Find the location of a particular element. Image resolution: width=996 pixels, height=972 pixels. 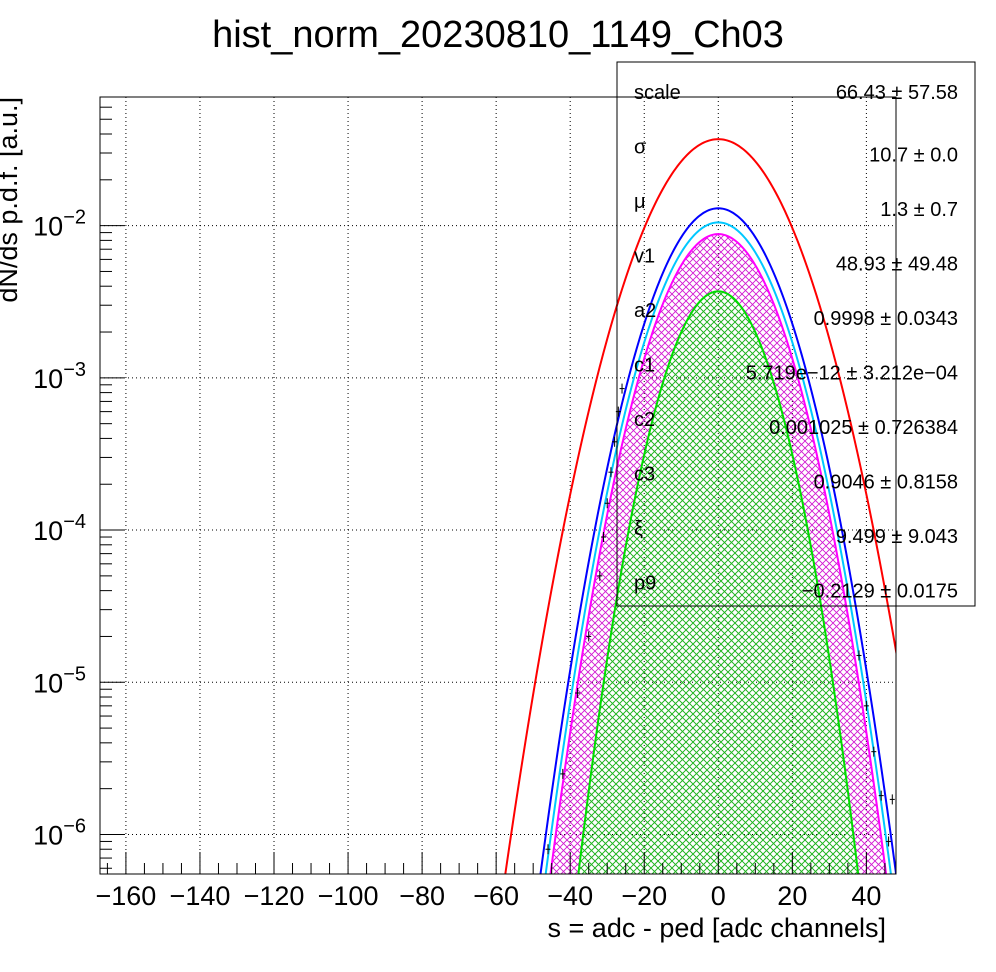

y-tick-label: 10⁻⁵ is located at coordinates (59, 680).